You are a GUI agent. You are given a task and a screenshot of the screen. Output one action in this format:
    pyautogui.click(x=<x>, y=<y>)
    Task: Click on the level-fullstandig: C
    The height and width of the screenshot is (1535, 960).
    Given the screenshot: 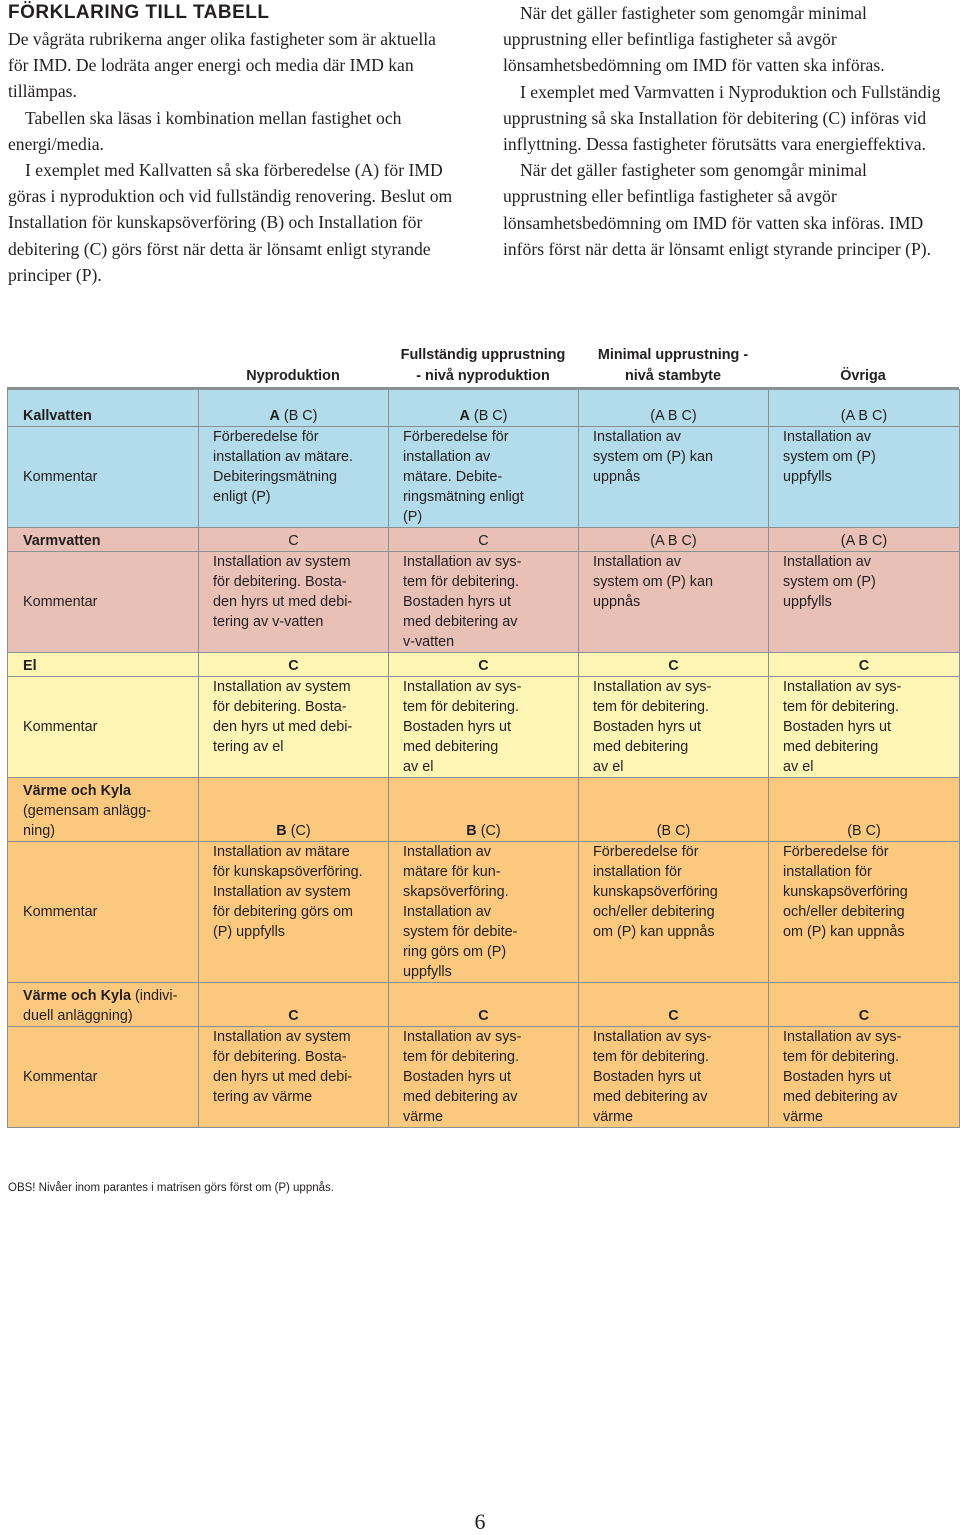 What is the action you would take?
    pyautogui.click(x=483, y=664)
    